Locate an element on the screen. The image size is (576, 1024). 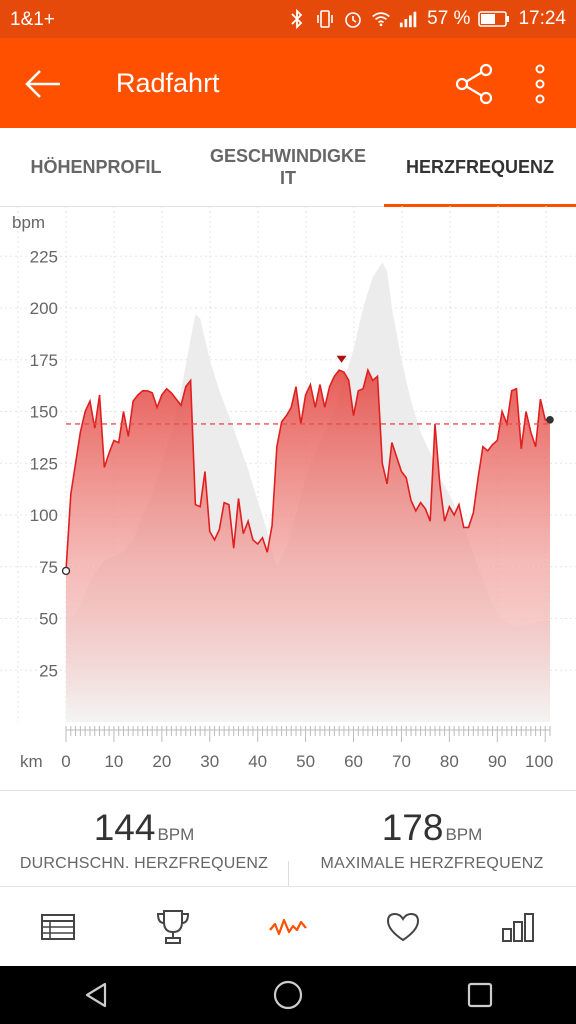
x-tick-label: 20 is located at coordinates (161, 761).